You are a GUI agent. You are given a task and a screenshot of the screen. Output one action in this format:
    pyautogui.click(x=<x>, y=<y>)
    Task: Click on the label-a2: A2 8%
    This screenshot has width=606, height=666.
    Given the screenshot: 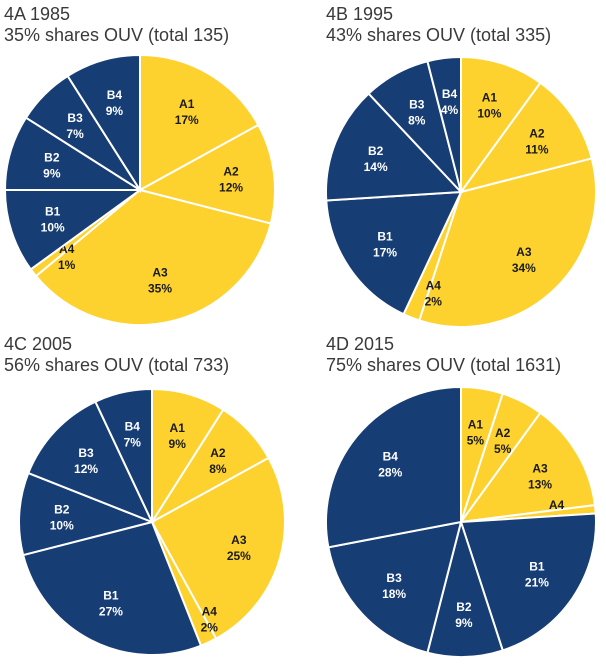 What is the action you would take?
    pyautogui.click(x=218, y=461)
    